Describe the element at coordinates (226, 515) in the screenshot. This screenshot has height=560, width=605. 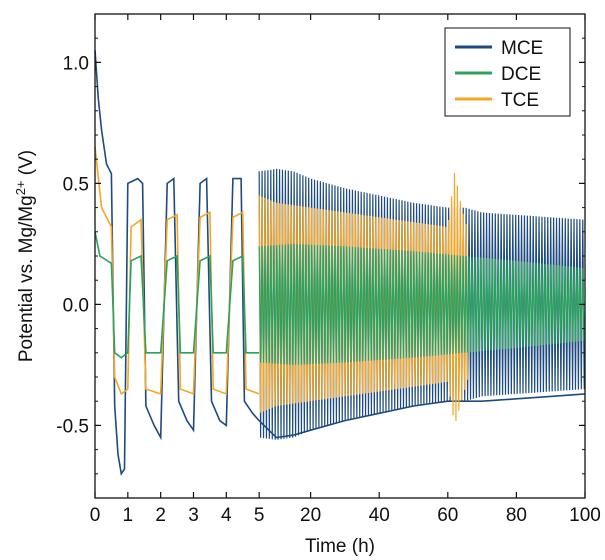
I see `x-tick-label: 4` at that location.